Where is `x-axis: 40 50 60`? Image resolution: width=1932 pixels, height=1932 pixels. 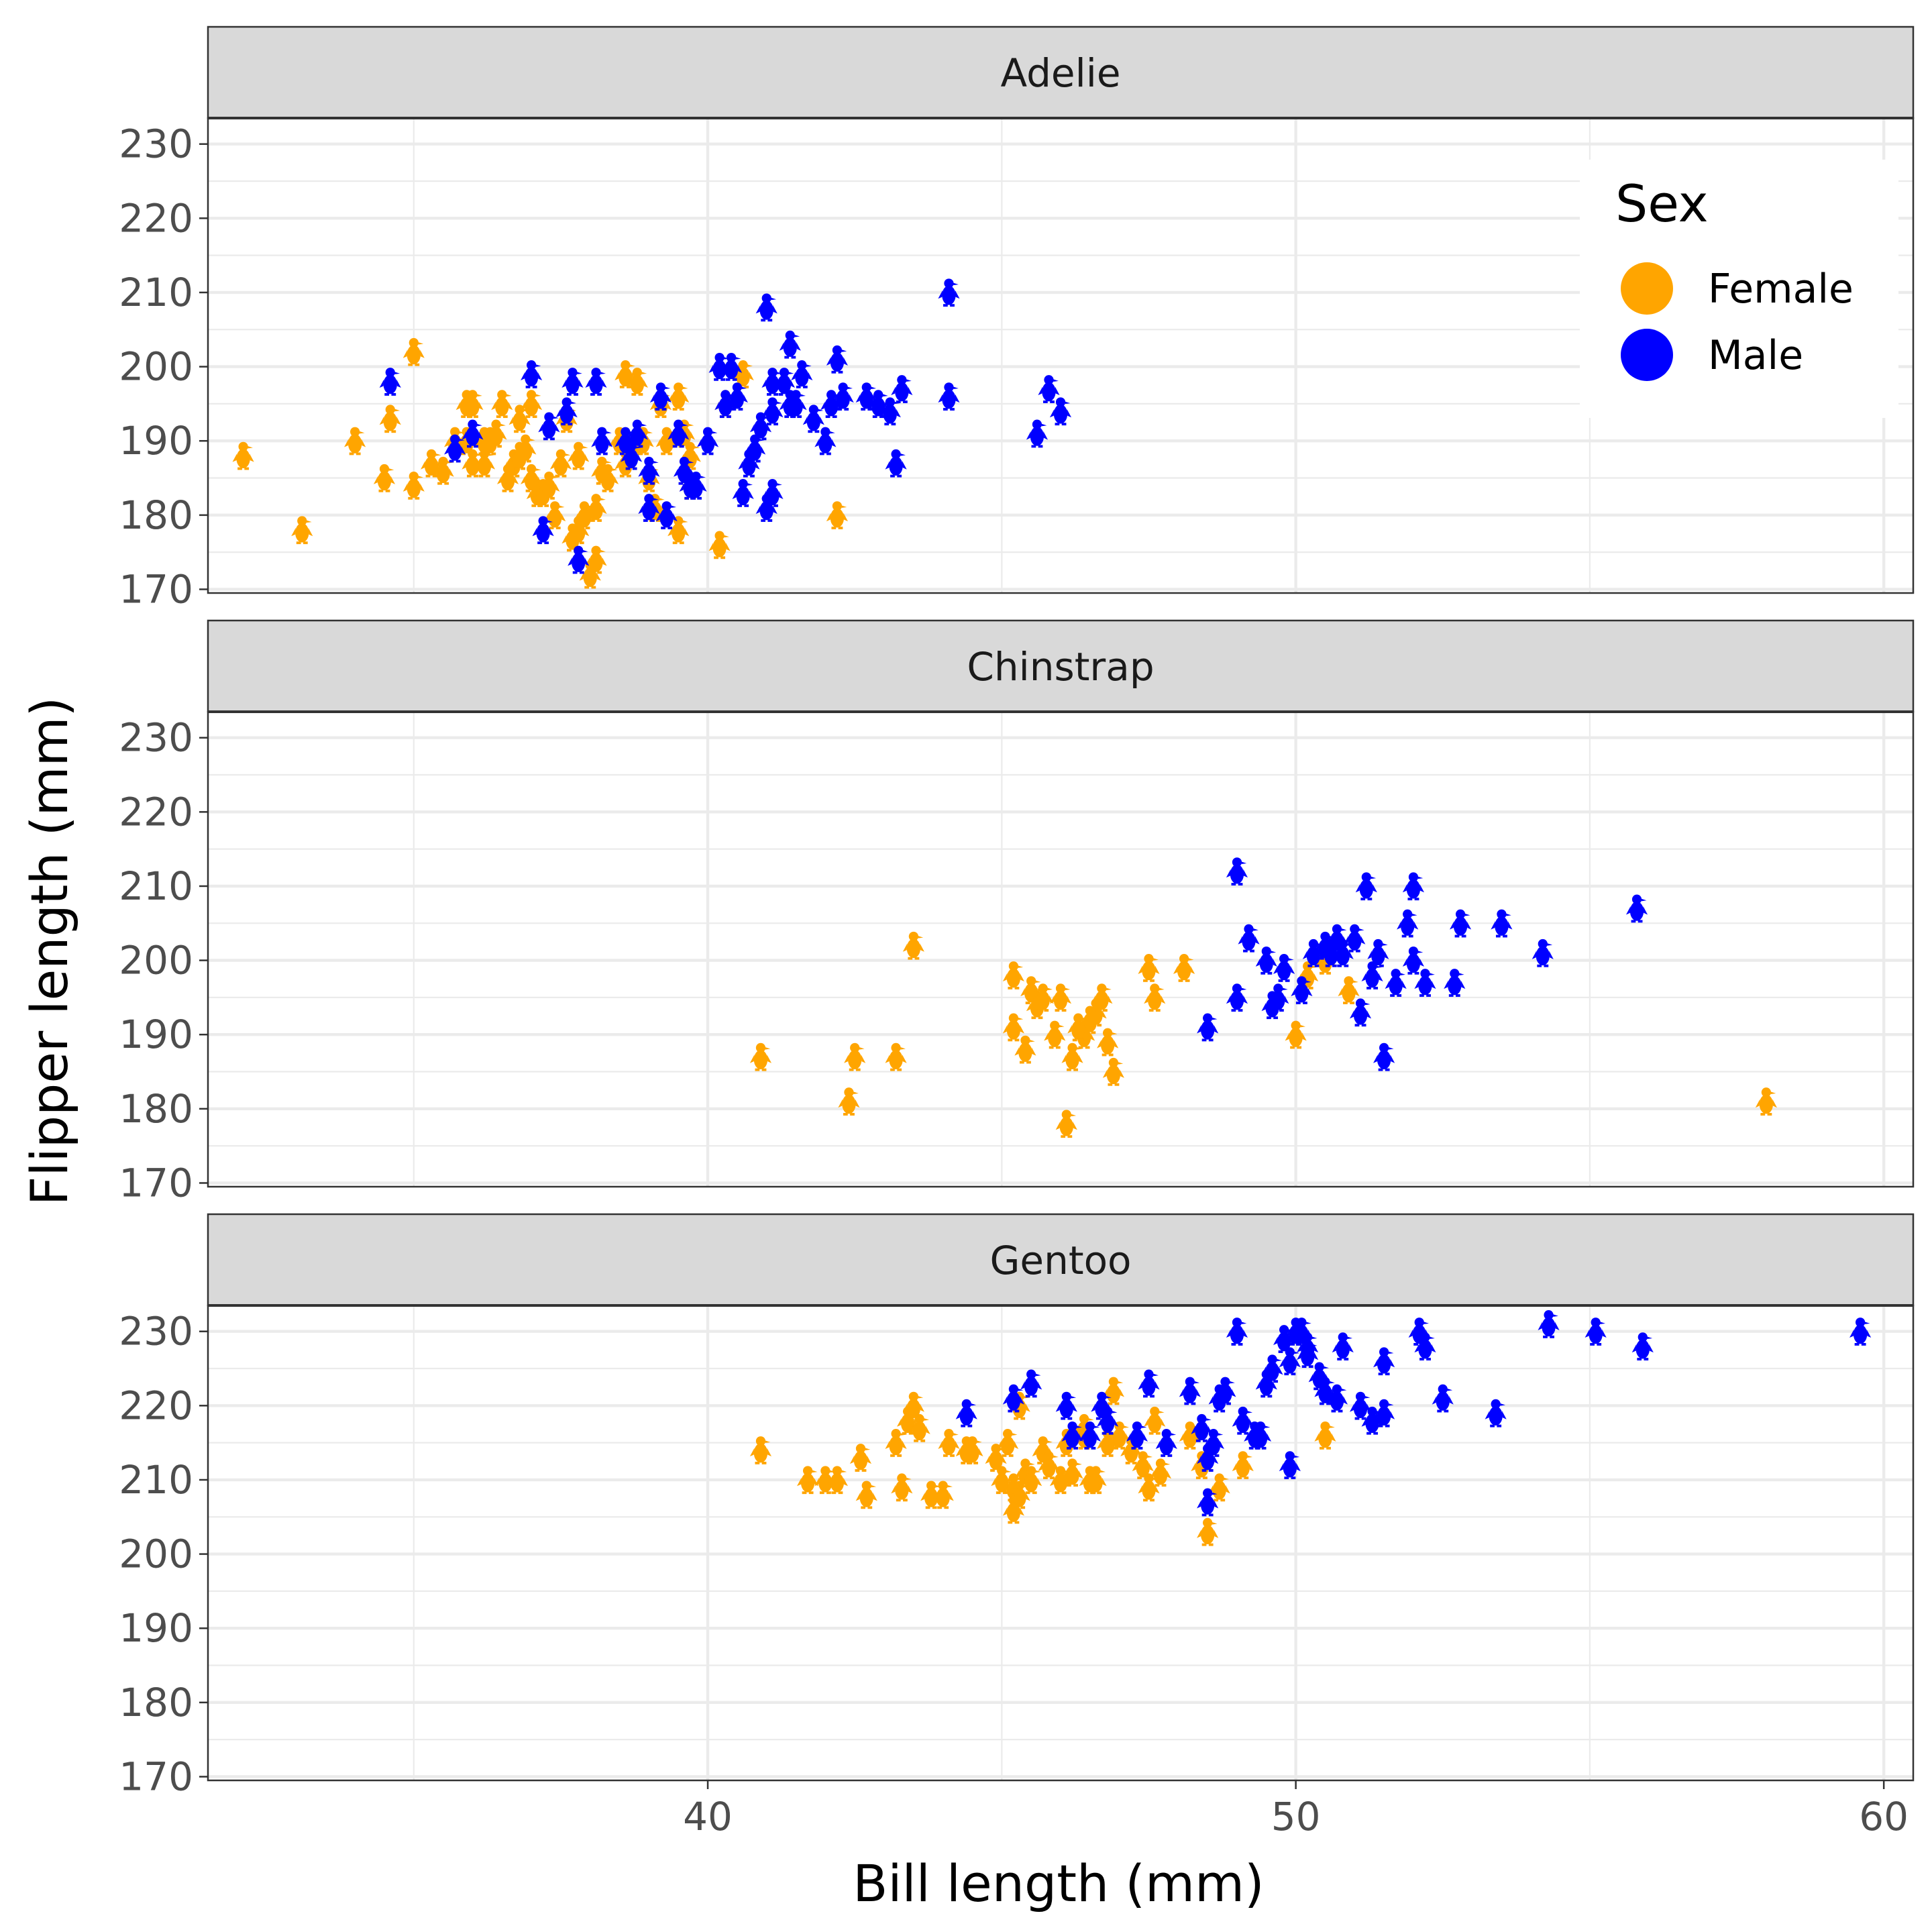
x-axis: 40 50 60 is located at coordinates (1296, 1809).